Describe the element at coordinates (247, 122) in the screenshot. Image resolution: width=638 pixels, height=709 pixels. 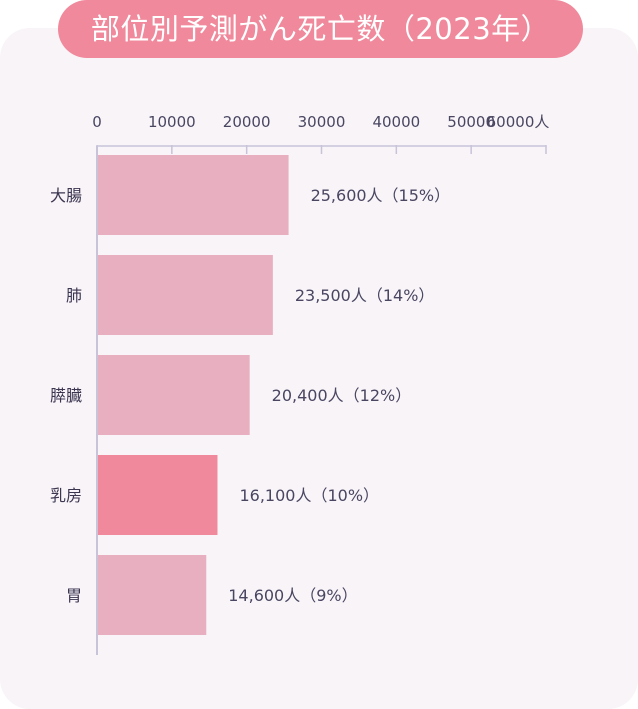
I see `x-tick-label: 20000` at that location.